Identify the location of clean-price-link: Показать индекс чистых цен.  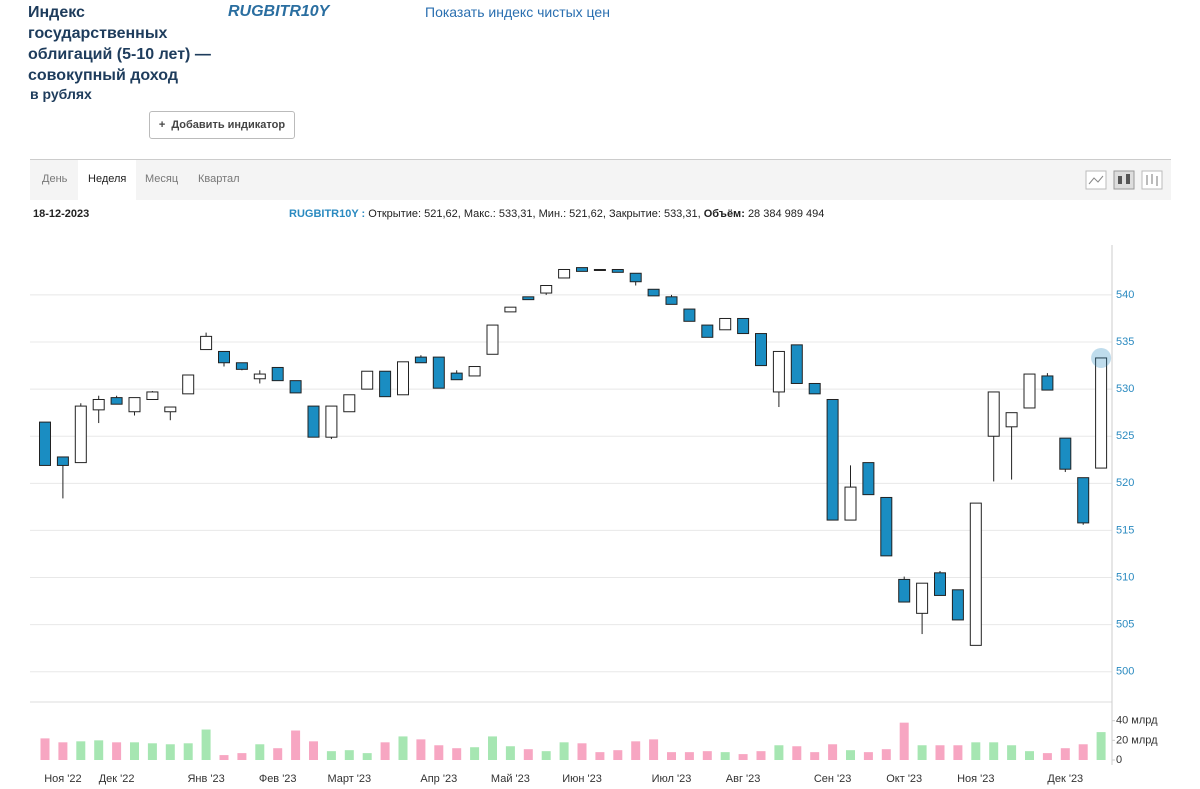
(517, 12).